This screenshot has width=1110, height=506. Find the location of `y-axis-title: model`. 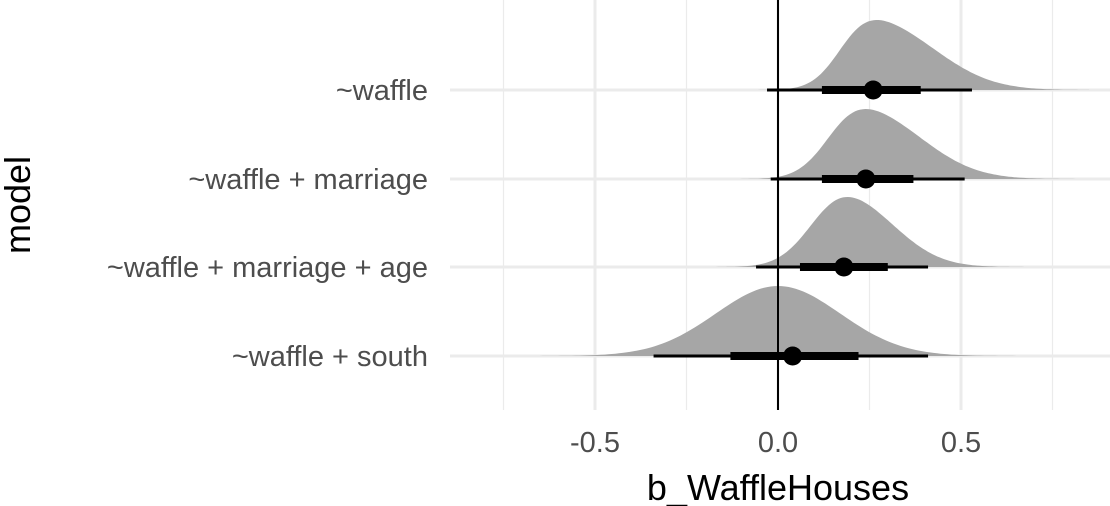

y-axis-title: model is located at coordinates (19, 205).